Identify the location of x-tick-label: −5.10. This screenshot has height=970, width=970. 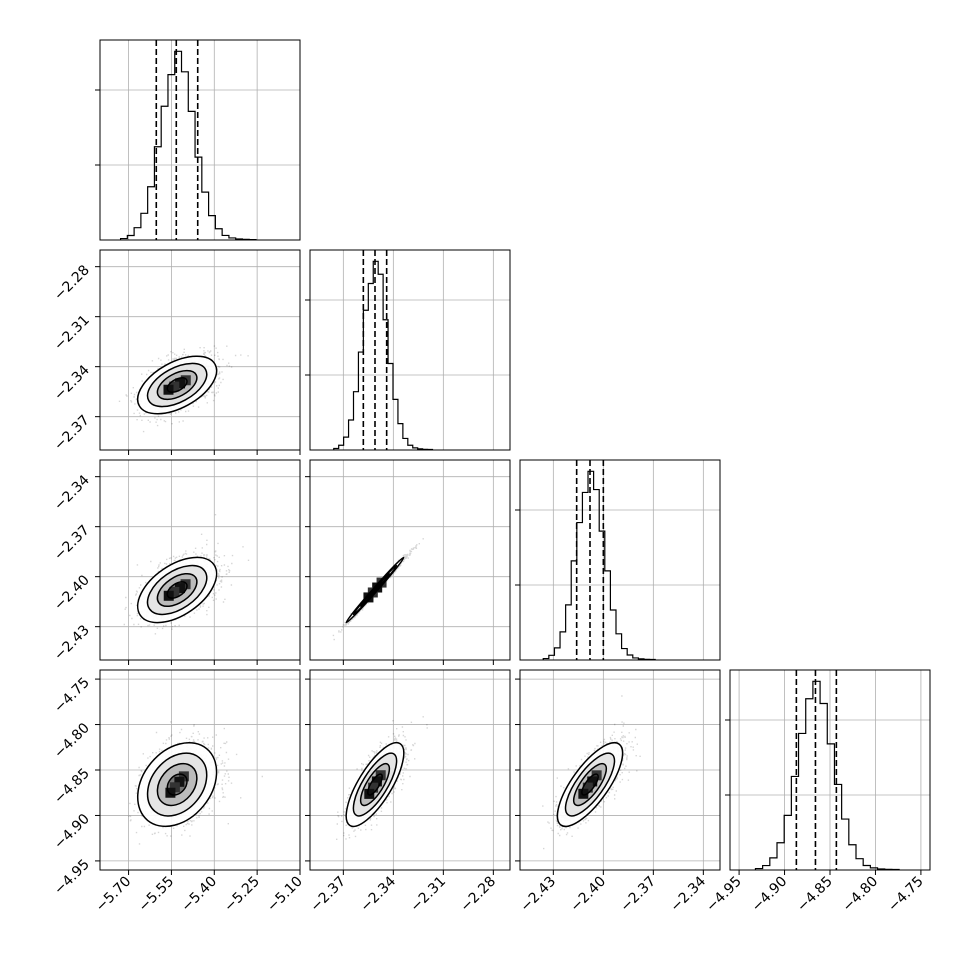
(285, 895).